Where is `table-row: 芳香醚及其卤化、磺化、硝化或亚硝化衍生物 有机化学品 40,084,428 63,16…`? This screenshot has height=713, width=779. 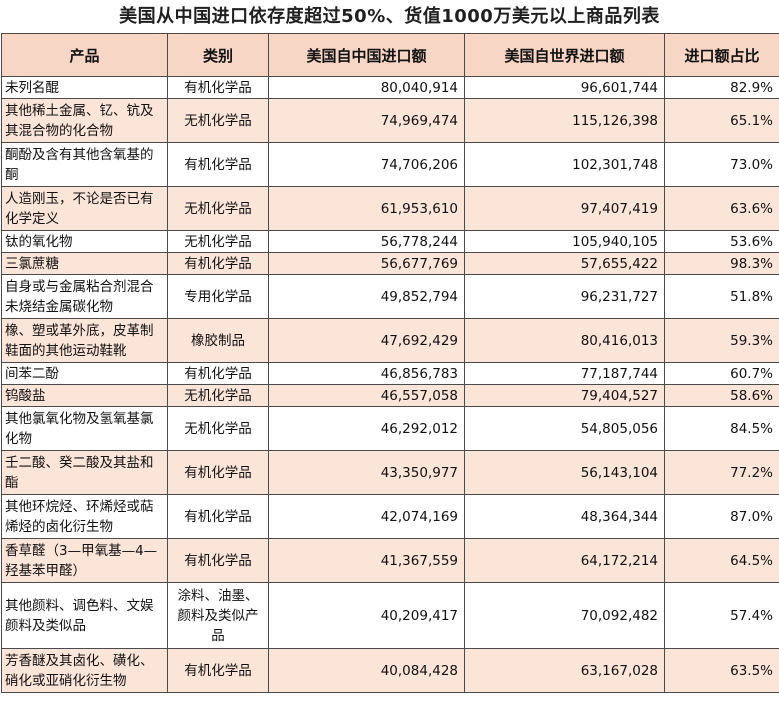 table-row: 芳香醚及其卤化、磺化、硝化或亚硝化衍生物 有机化学品 40,084,428 63,16… is located at coordinates (390, 670).